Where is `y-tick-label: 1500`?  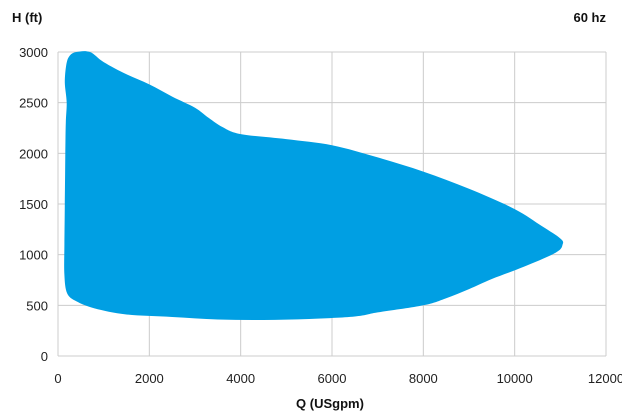 y-tick-label: 1500 is located at coordinates (33, 204).